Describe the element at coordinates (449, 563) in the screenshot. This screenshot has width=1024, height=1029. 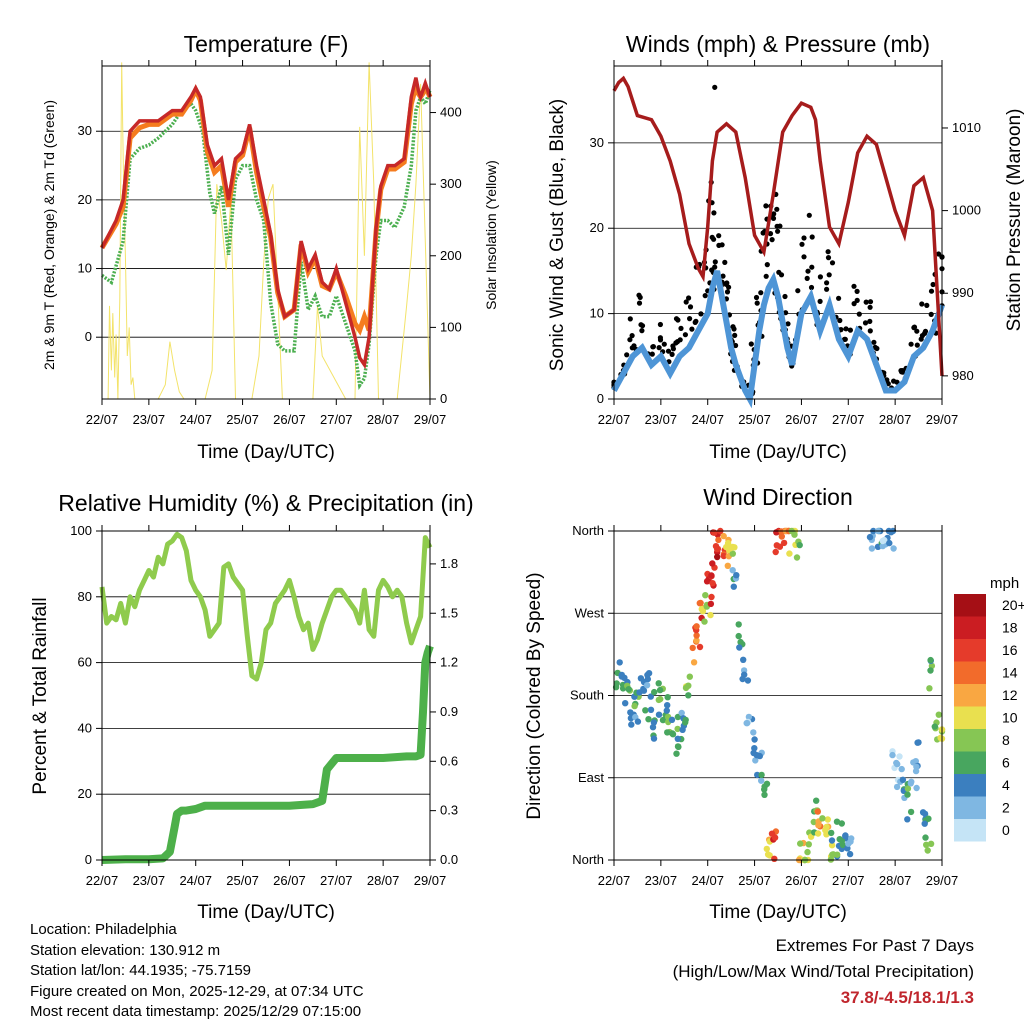
I see `humidity-ytick-right-label: 1.8` at that location.